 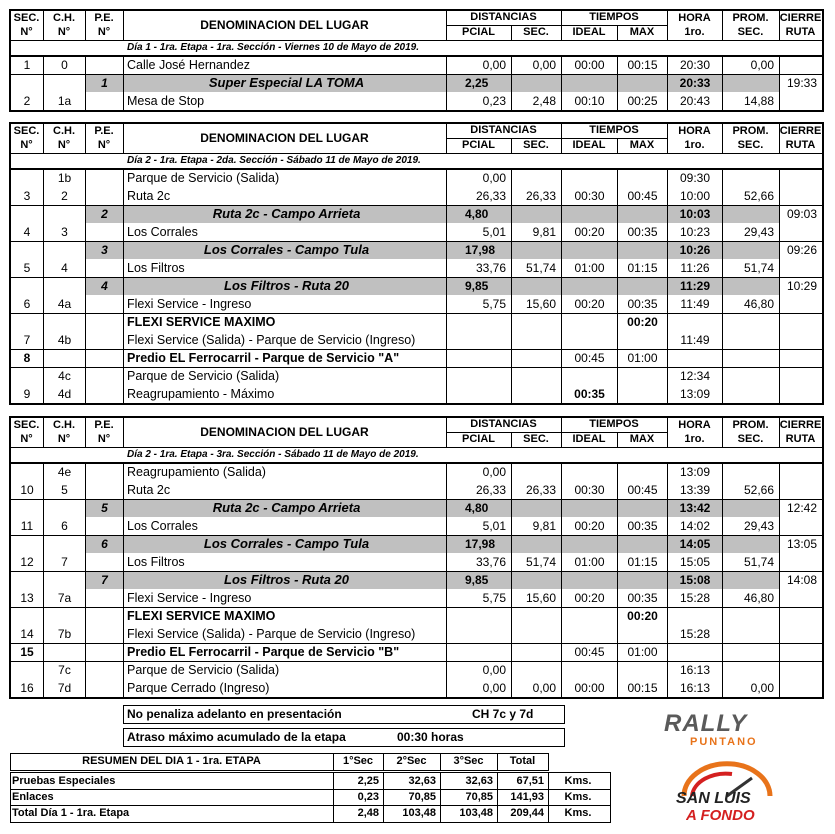 What do you see at coordinates (27, 65) in the screenshot?
I see `cell-text: 1` at bounding box center [27, 65].